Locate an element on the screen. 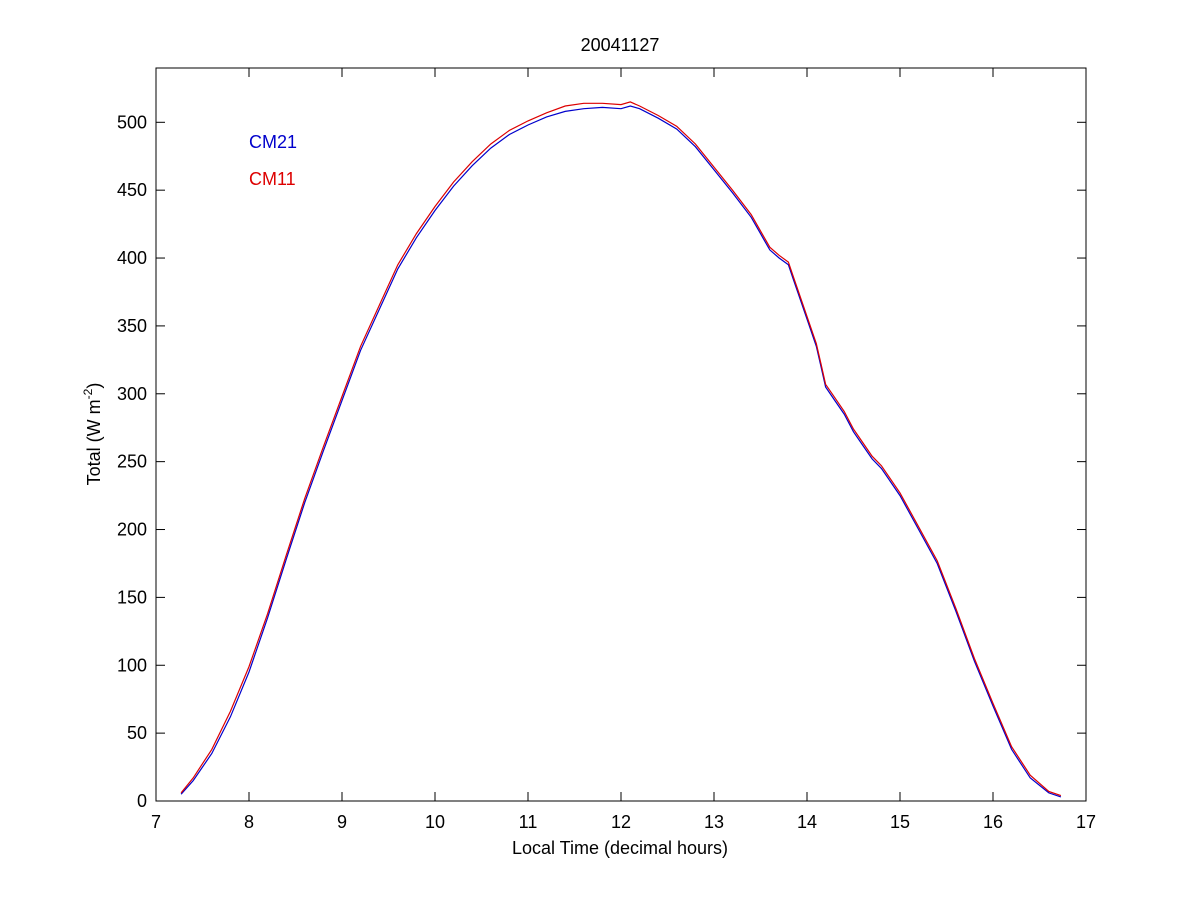 The height and width of the screenshot is (900, 1200). x-tick-label: 8 is located at coordinates (249, 822).